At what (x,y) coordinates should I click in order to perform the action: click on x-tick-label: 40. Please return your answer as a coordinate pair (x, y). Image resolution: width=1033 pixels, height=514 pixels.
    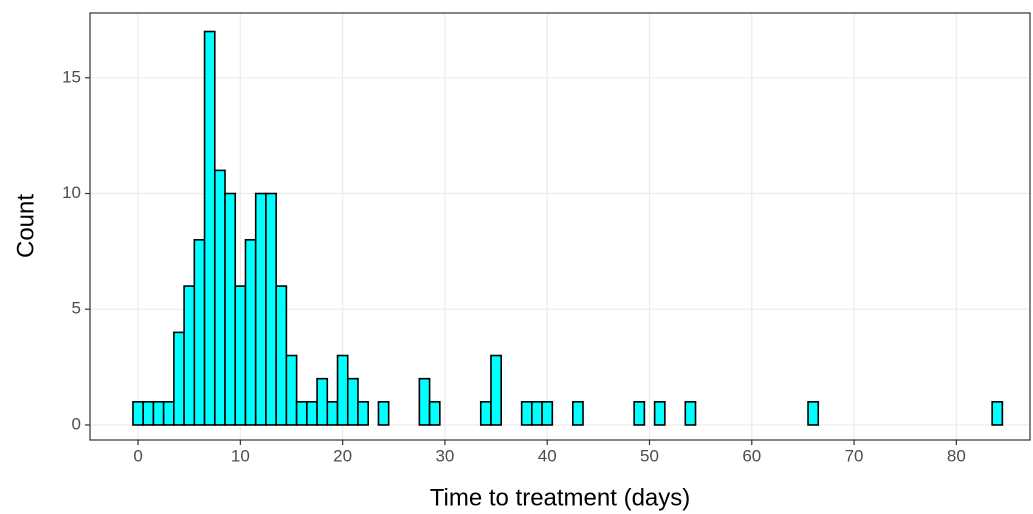
    Looking at the image, I should click on (547, 455).